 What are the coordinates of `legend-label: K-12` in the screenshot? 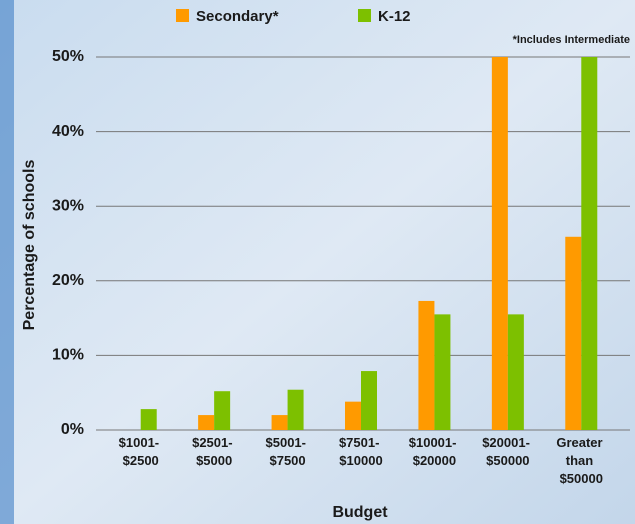 It's located at (394, 16).